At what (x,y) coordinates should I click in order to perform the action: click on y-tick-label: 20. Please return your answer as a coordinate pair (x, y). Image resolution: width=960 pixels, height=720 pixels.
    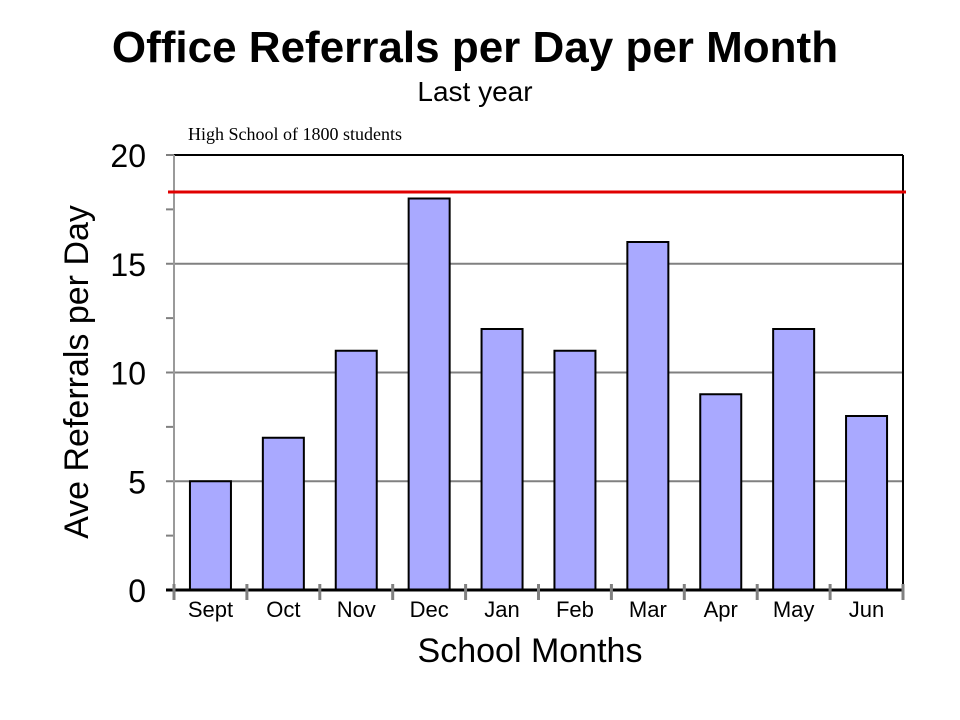
    Looking at the image, I should click on (128, 156).